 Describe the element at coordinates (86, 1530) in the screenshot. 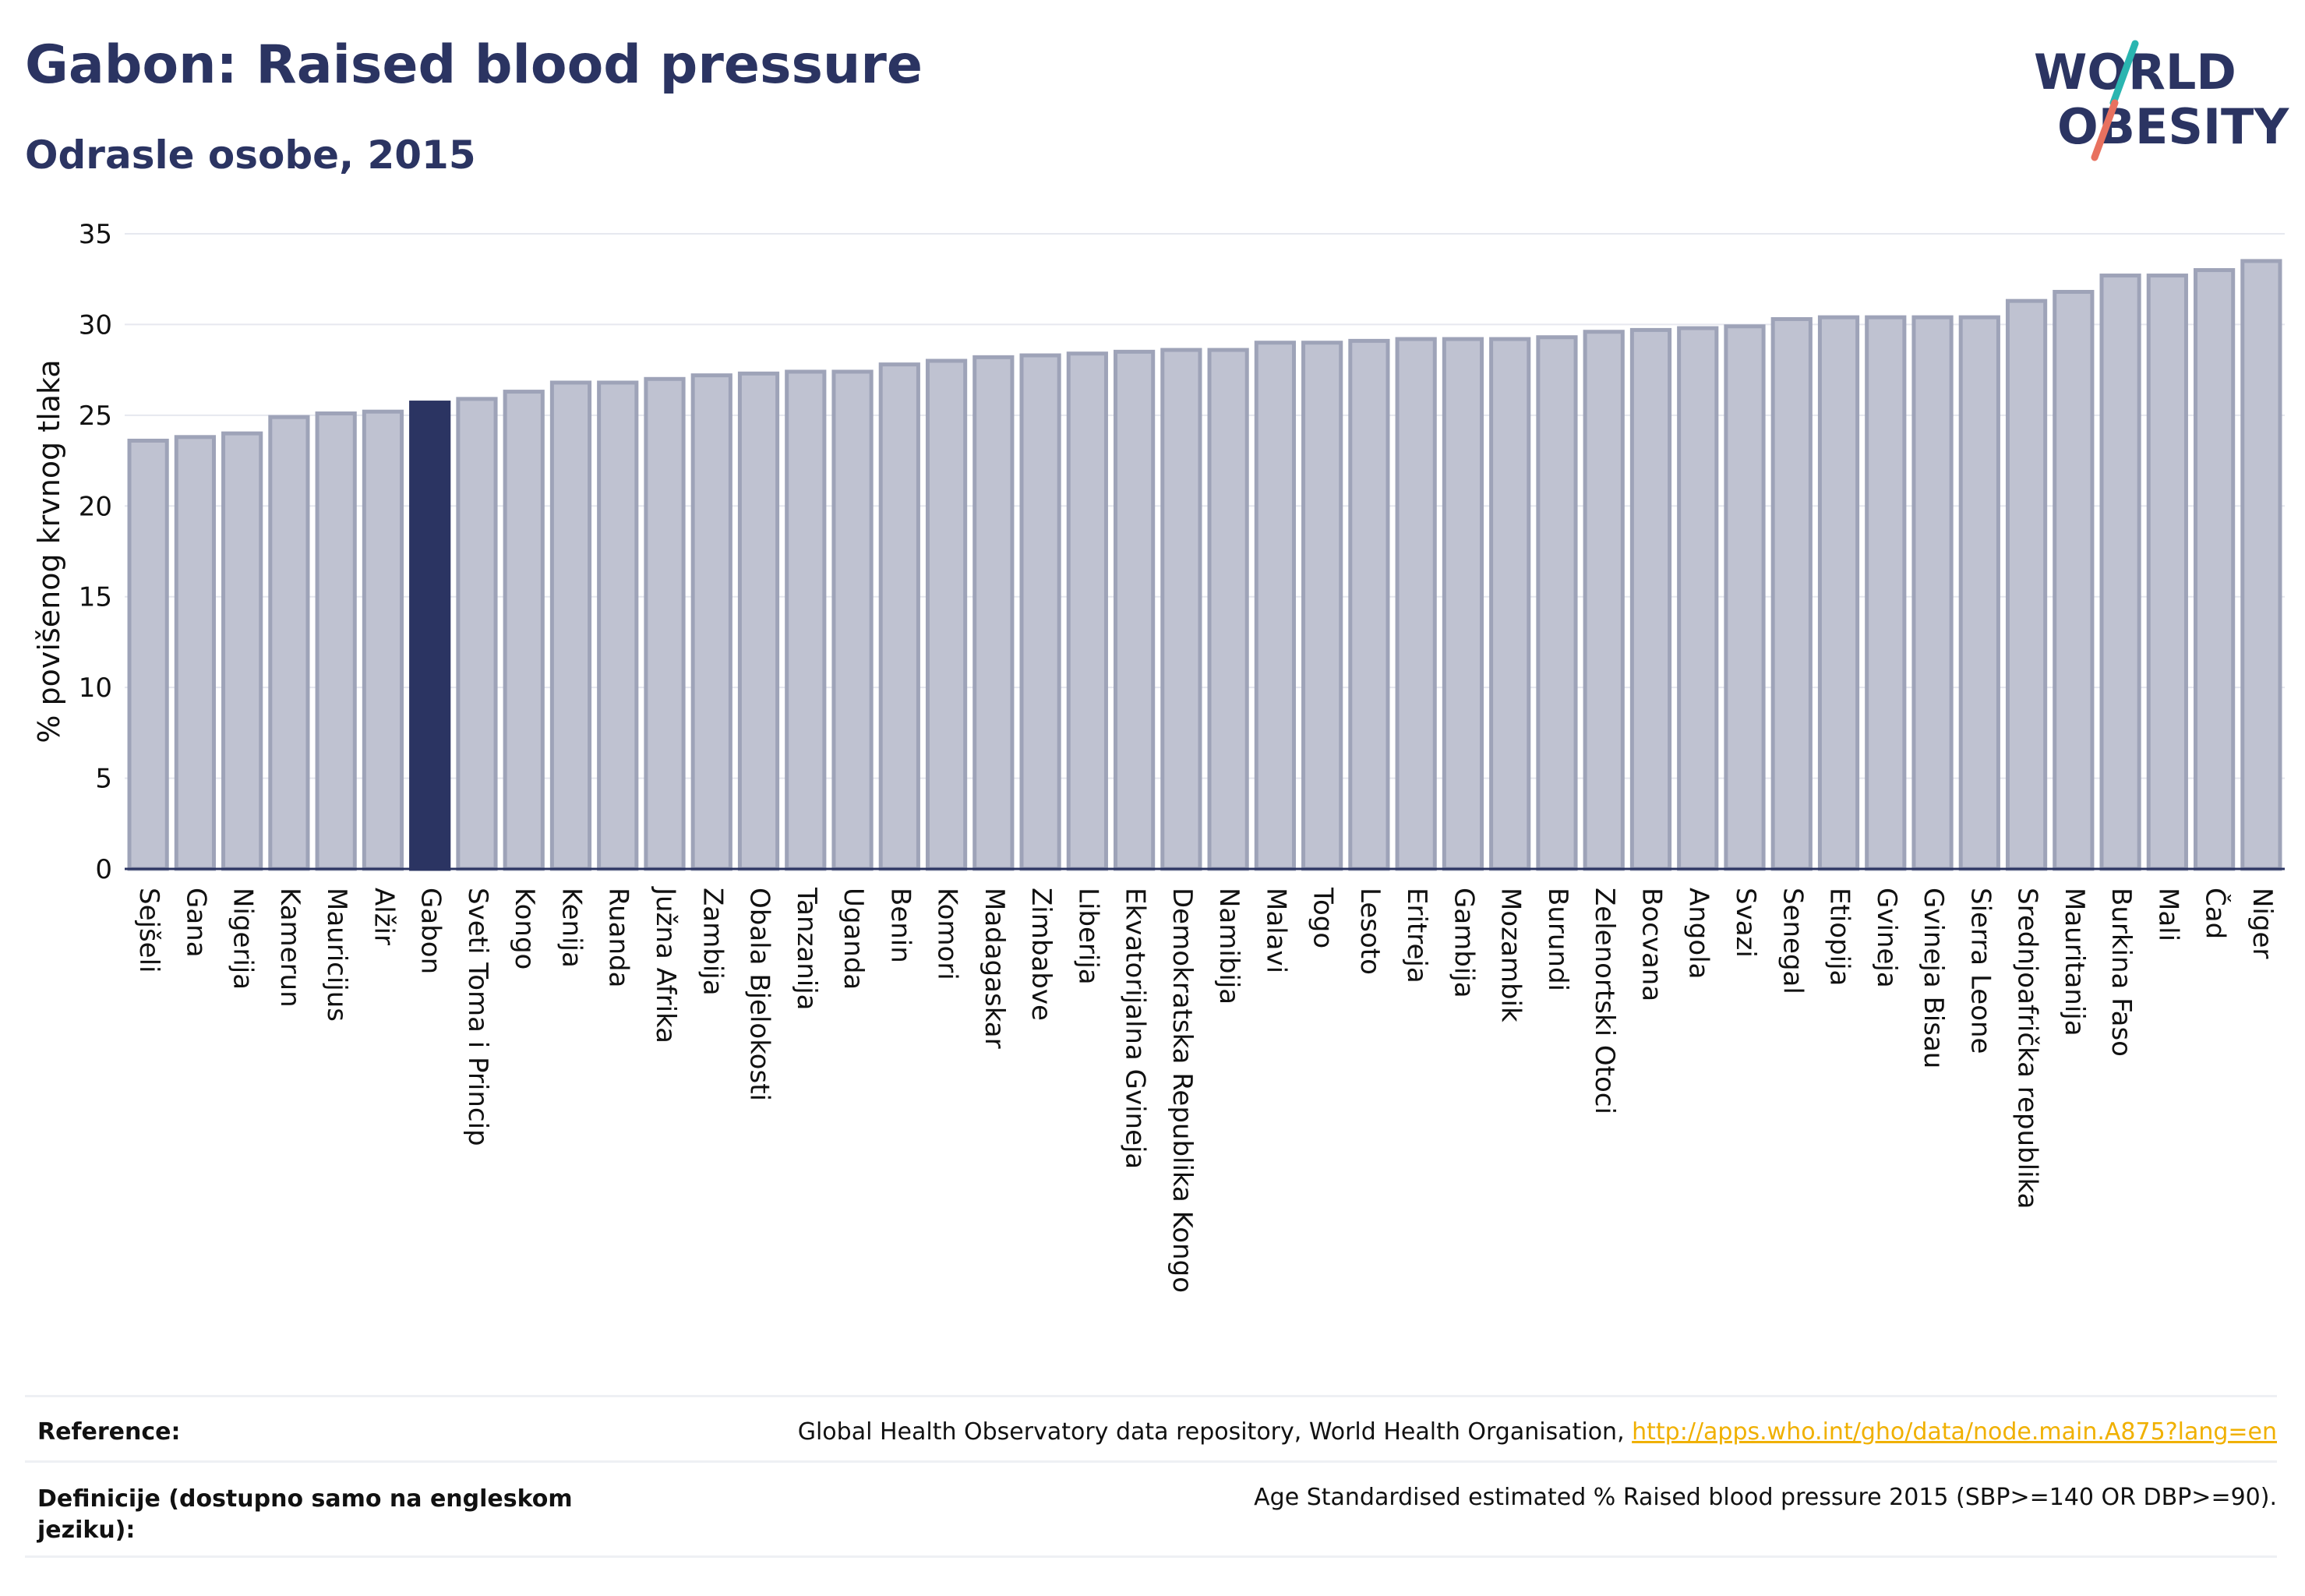

I see `definition-label-line2: jeziku):` at that location.